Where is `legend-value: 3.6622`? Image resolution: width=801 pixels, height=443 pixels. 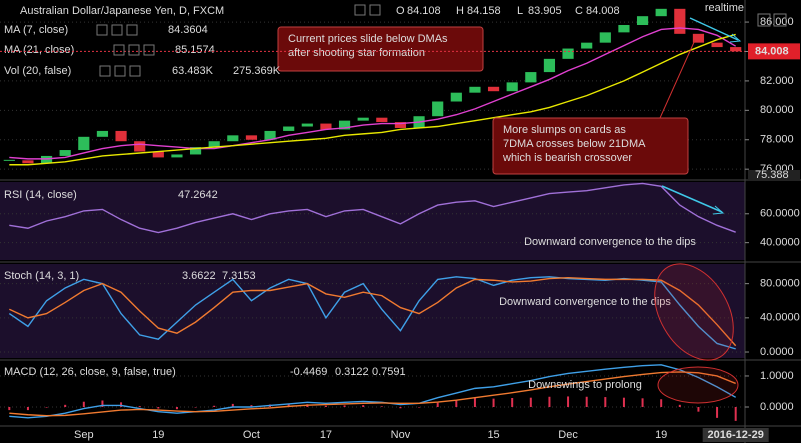 legend-value: 3.6622 is located at coordinates (199, 276).